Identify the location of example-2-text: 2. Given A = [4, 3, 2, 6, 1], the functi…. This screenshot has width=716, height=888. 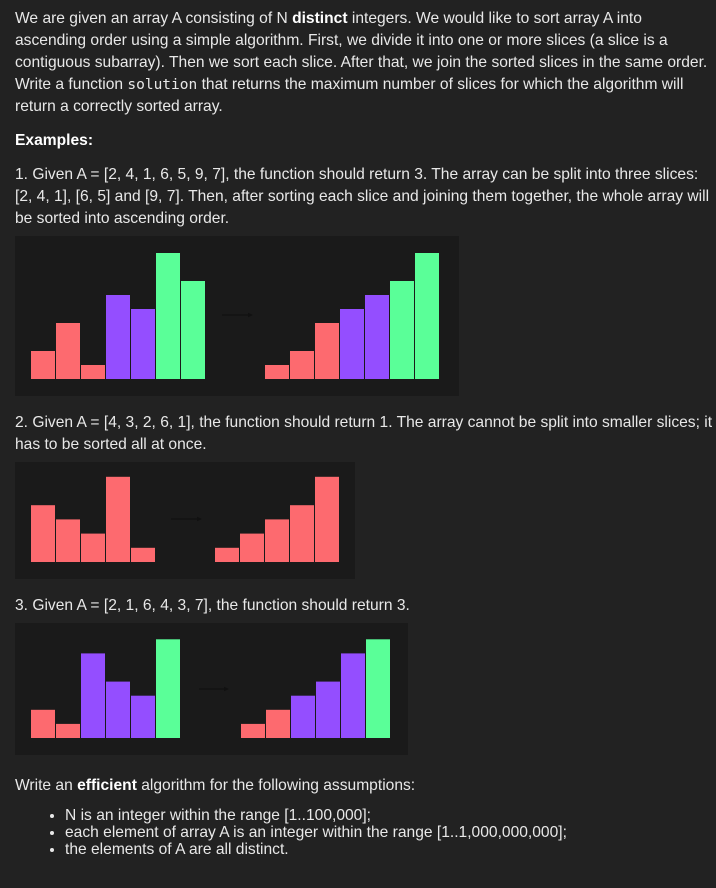
(364, 433).